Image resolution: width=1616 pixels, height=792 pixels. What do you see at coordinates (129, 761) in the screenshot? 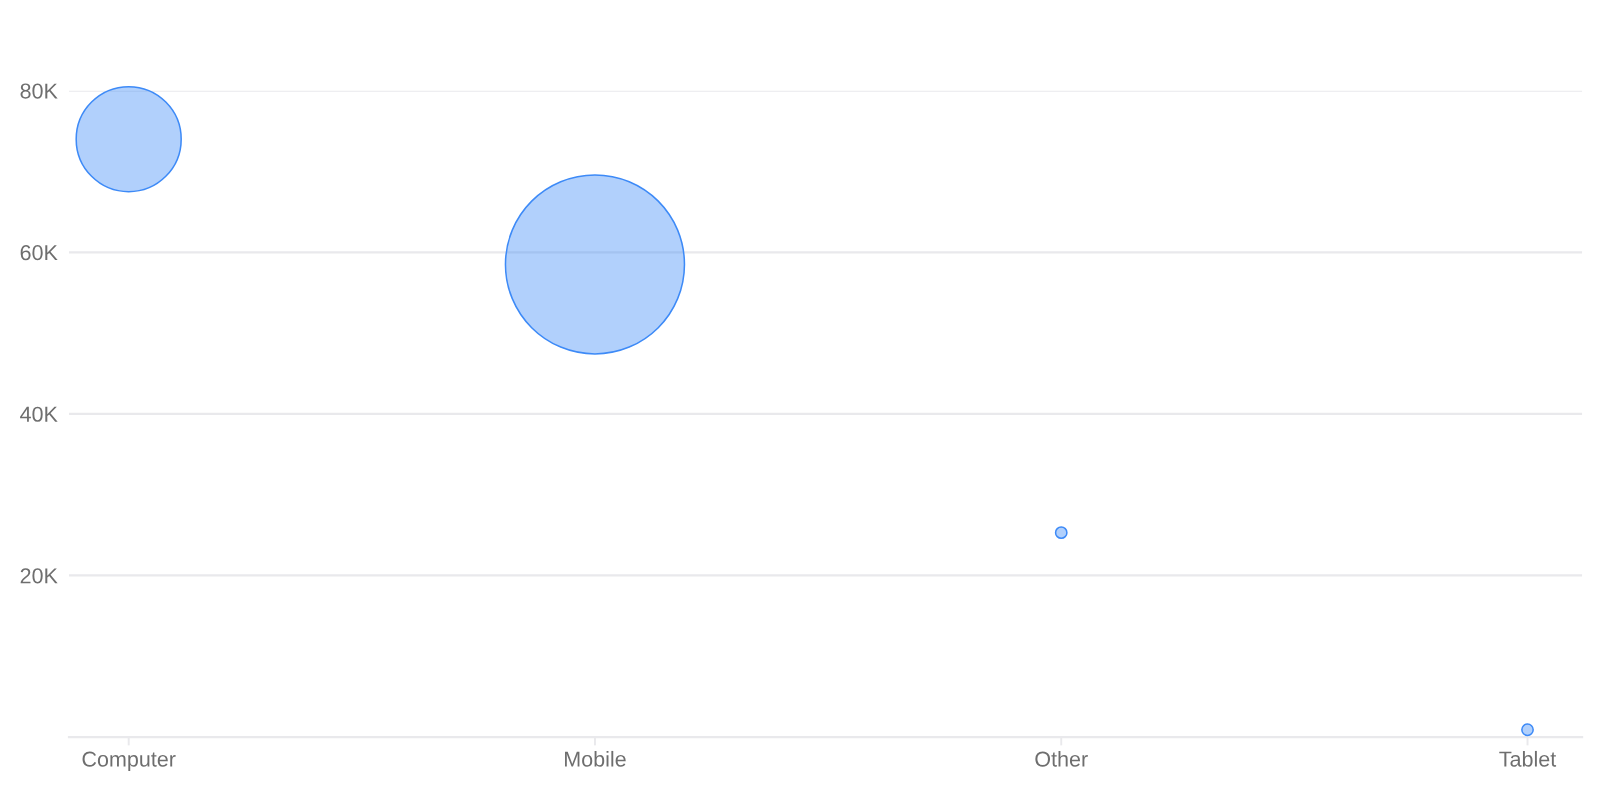
I see `x-tick-label: Computer` at bounding box center [129, 761].